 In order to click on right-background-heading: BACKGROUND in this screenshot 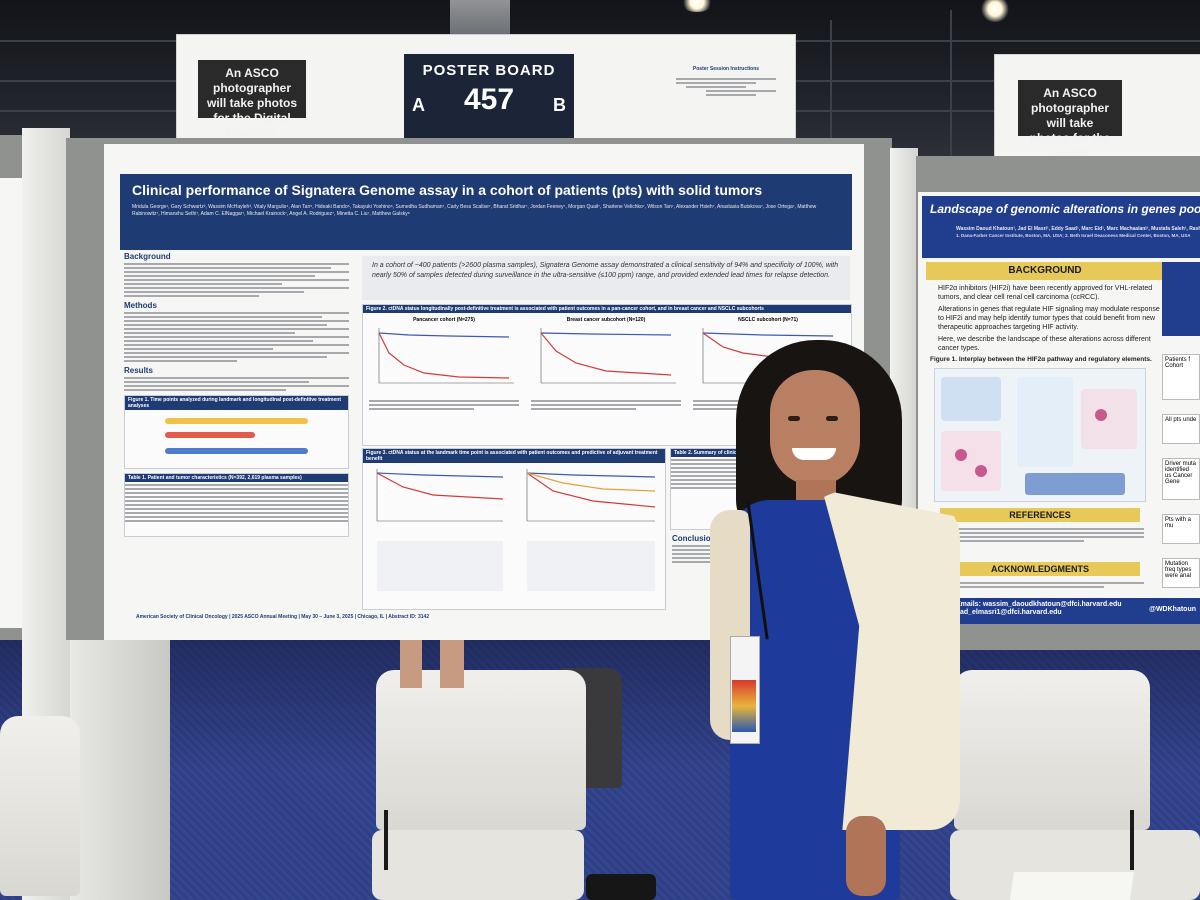, I will do `click(1045, 271)`.